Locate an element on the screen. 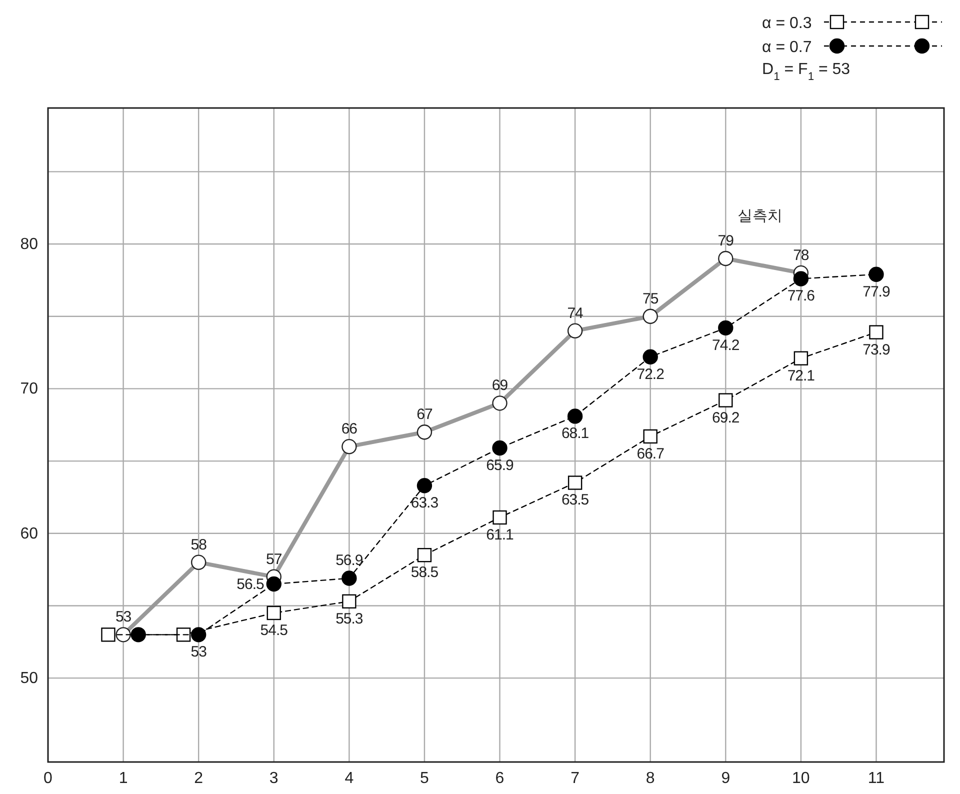 Image resolution: width=960 pixels, height=794 pixels. x-tick-label: 9 is located at coordinates (725, 778).